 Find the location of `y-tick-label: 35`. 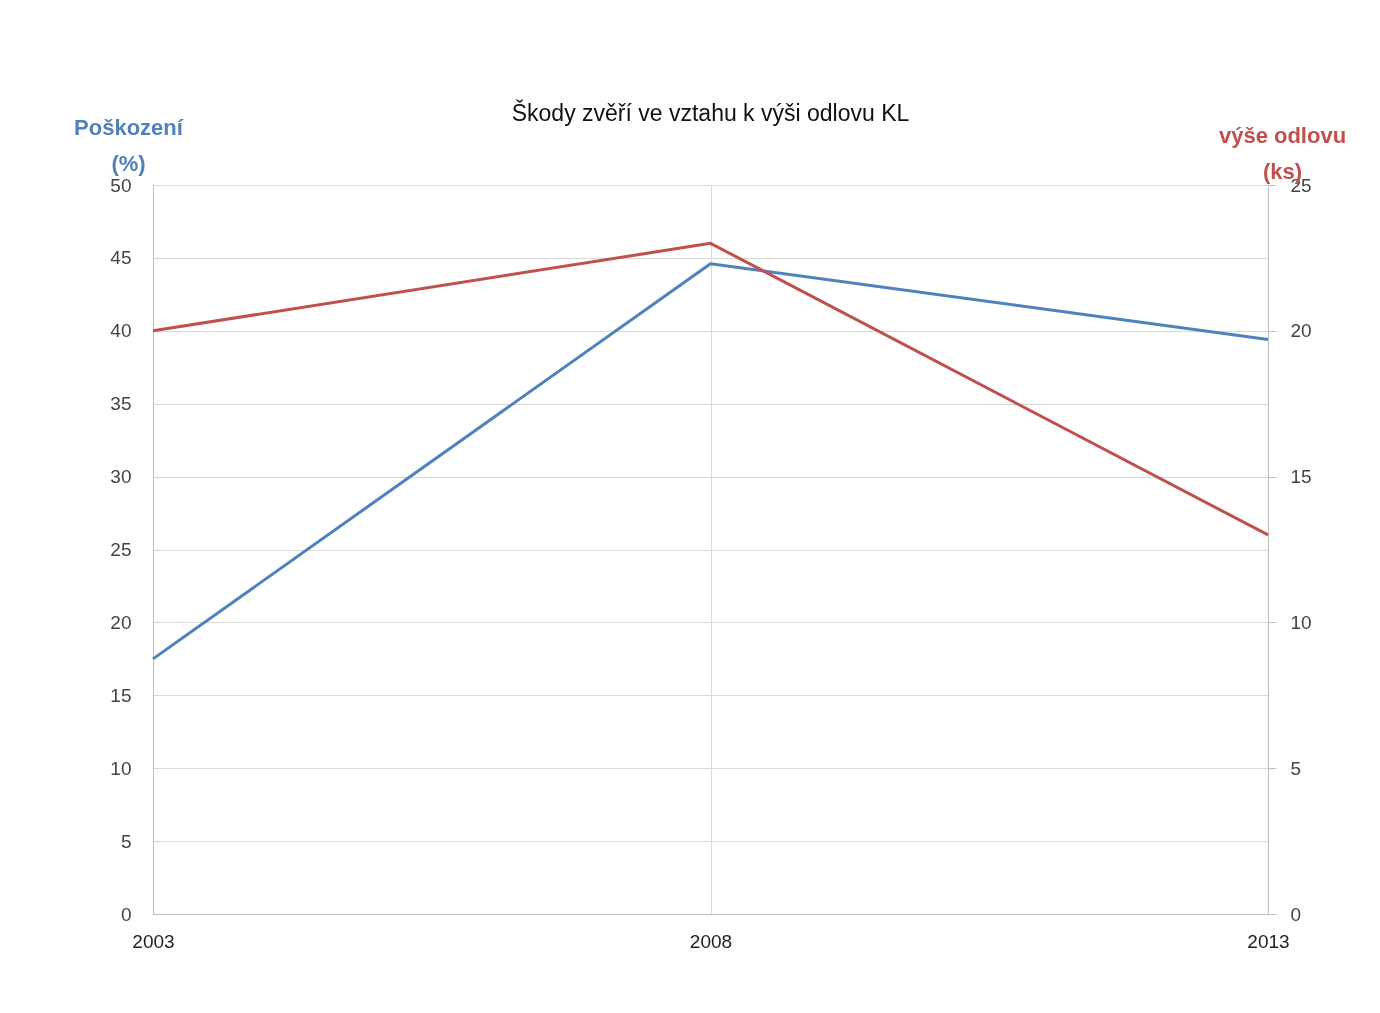

y-tick-label: 35 is located at coordinates (121, 404).